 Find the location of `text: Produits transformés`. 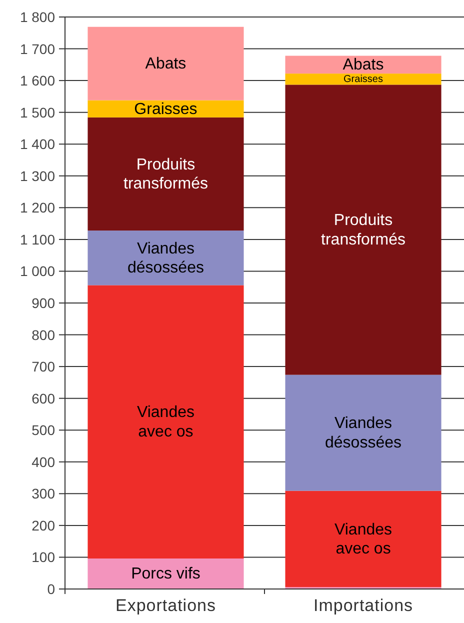

text: Produits transformés is located at coordinates (166, 174).